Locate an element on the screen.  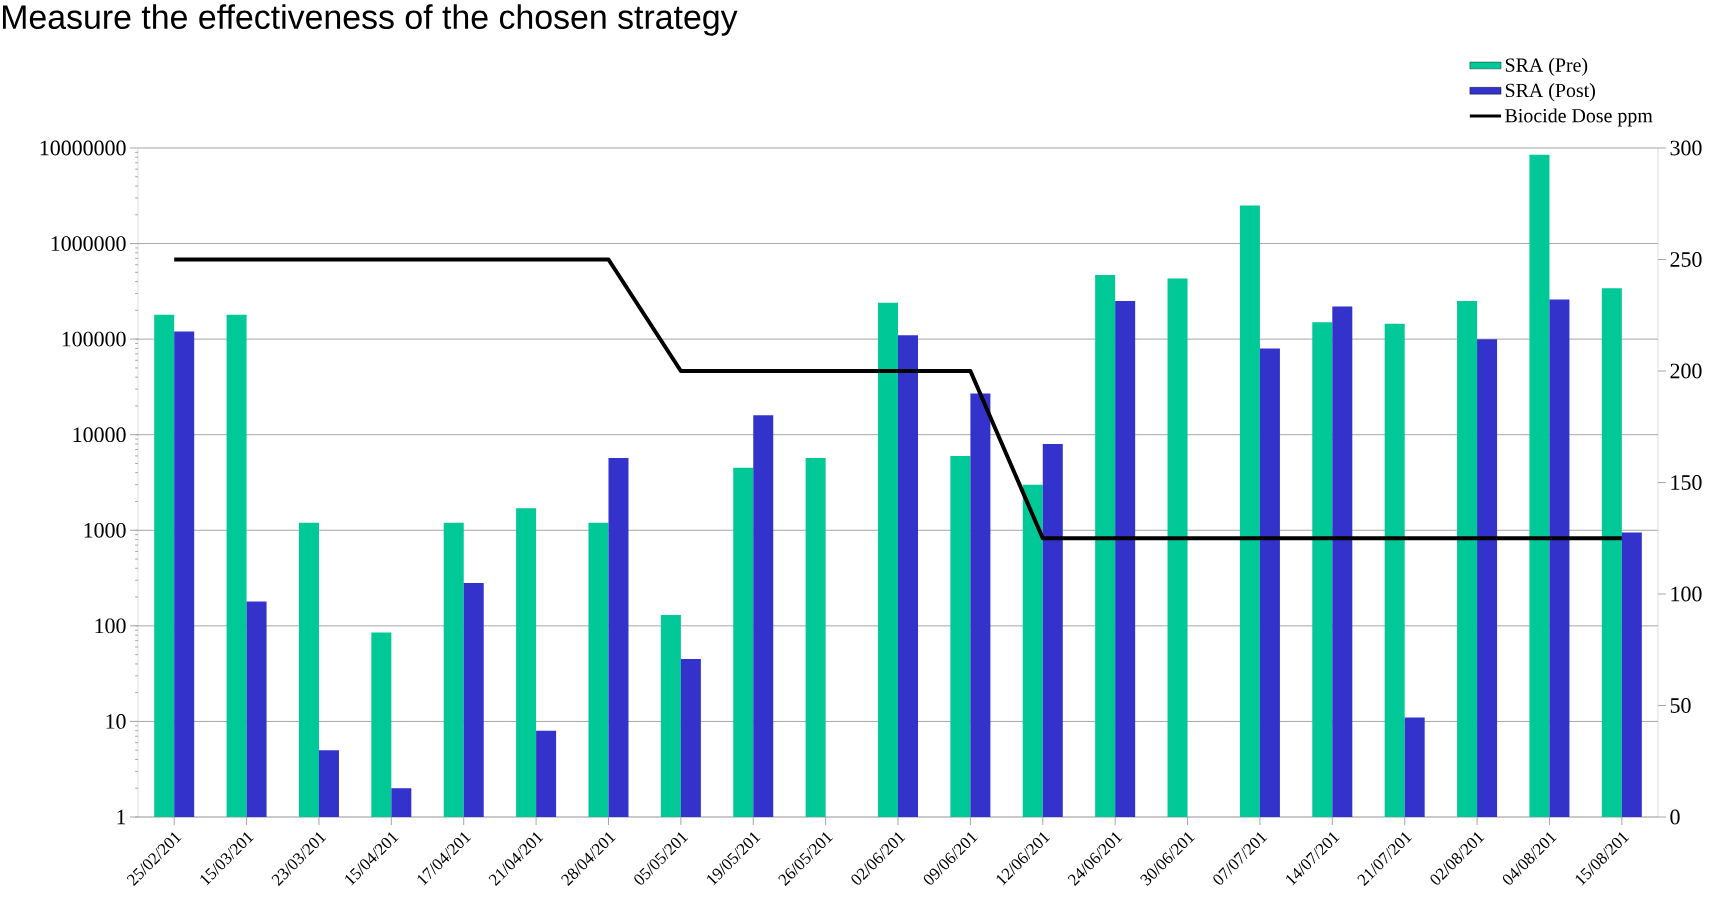
y-tick-label: 1 is located at coordinates (121, 817).